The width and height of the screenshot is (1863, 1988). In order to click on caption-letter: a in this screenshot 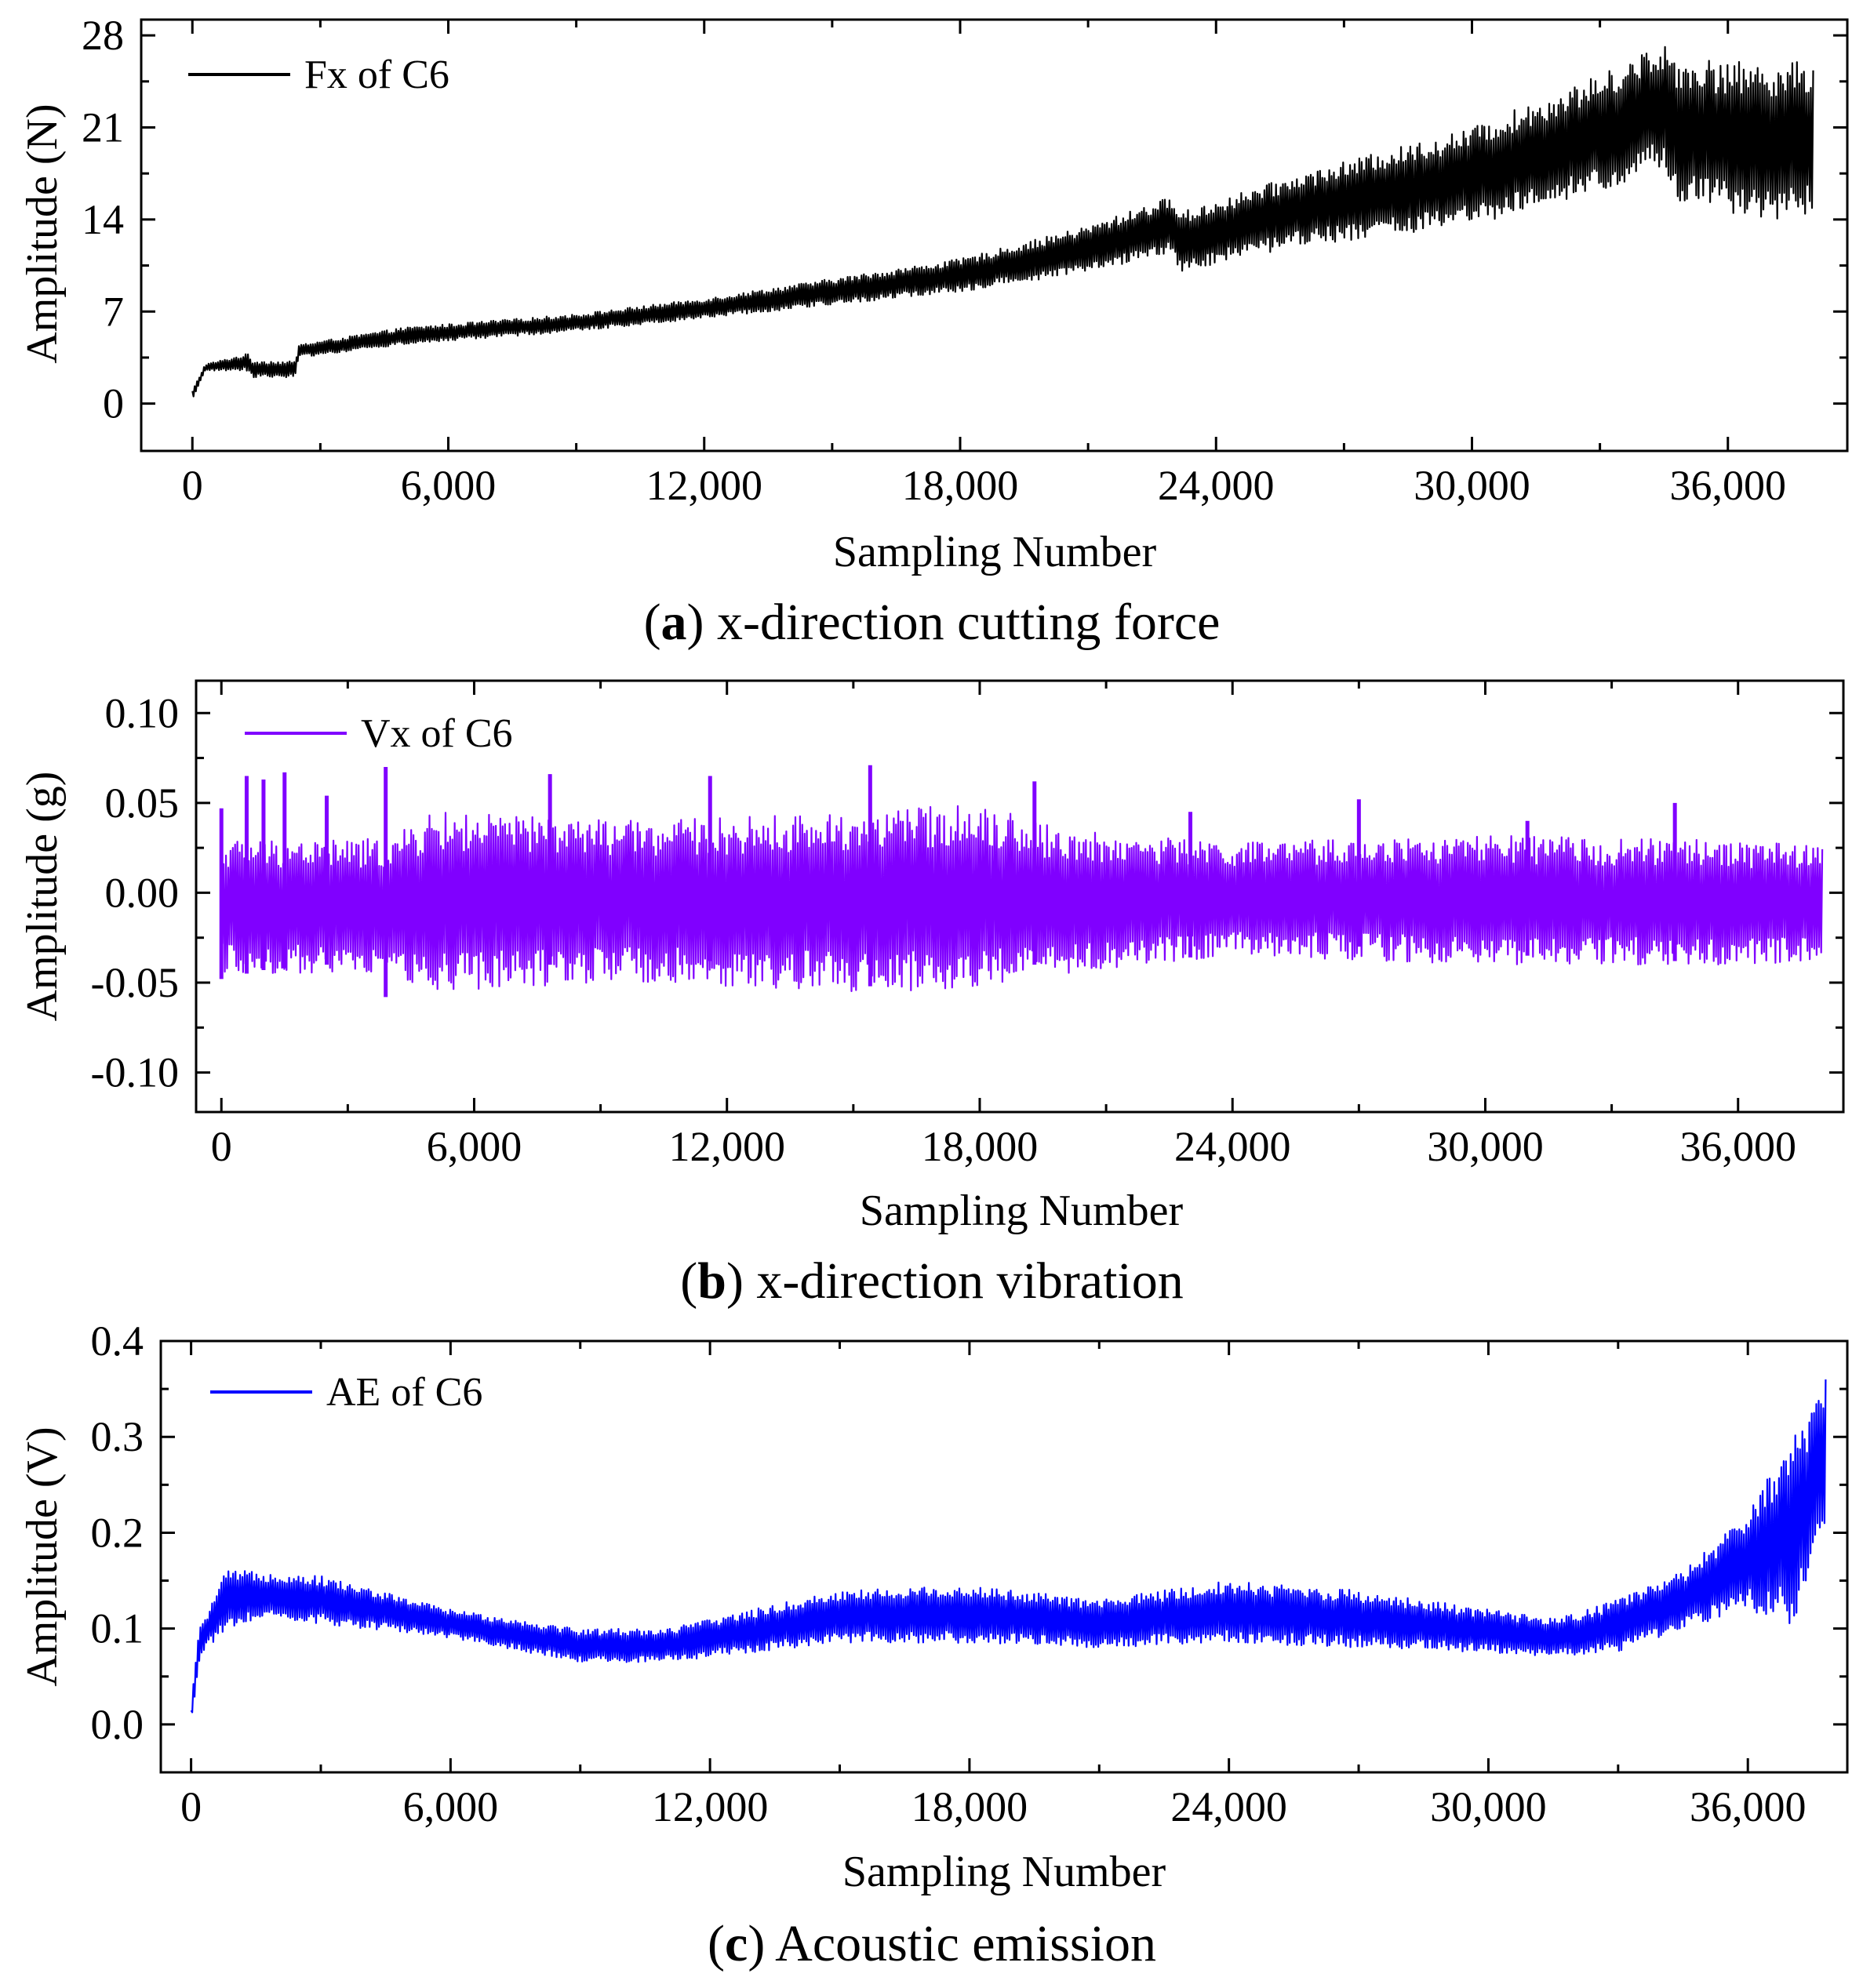, I will do `click(674, 622)`.